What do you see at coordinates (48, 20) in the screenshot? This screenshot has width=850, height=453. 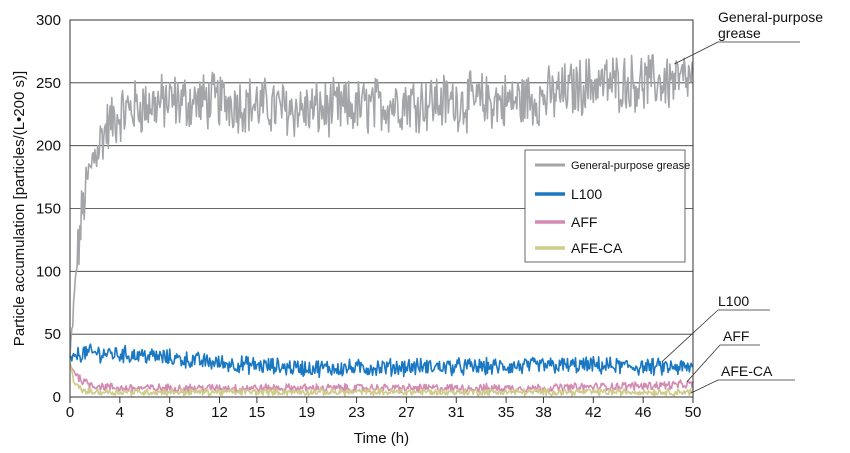 I see `y-tick-label: 300` at bounding box center [48, 20].